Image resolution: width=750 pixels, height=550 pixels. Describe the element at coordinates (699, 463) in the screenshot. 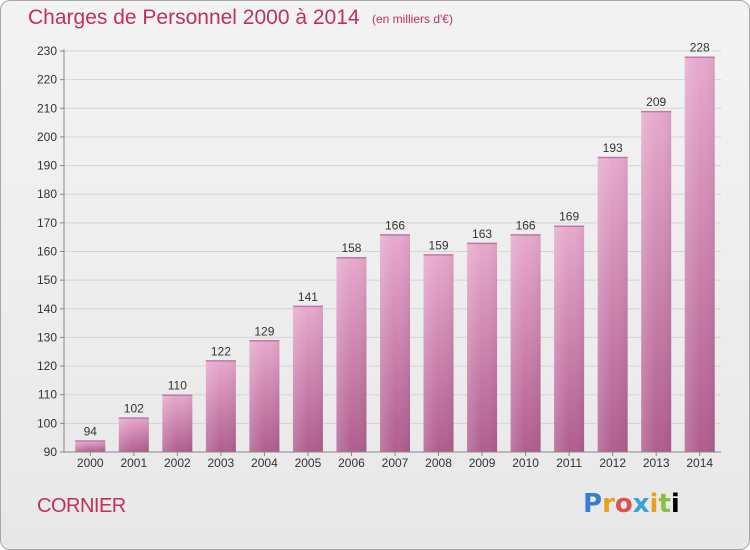

I see `x-tick-label: 2014` at that location.